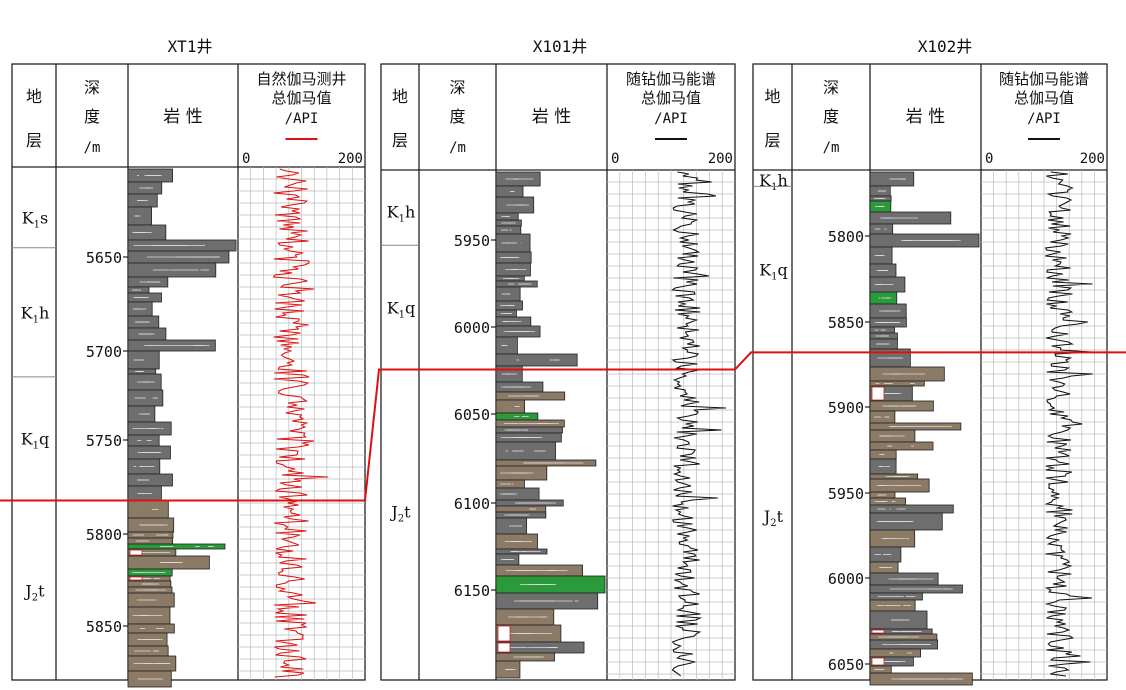 This screenshot has width=1126, height=690. What do you see at coordinates (104, 441) in the screenshot?
I see `depth-tick-label: 5750` at bounding box center [104, 441].